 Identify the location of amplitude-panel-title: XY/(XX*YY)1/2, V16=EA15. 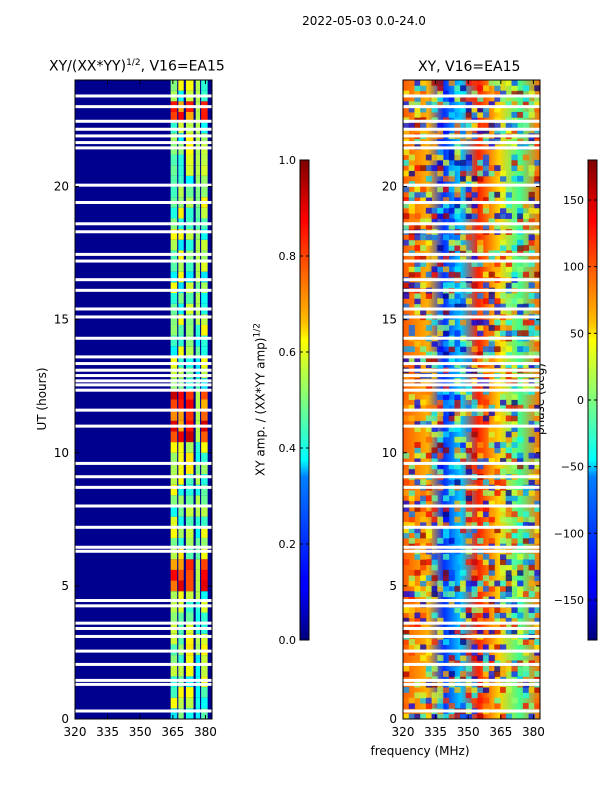
(137, 66).